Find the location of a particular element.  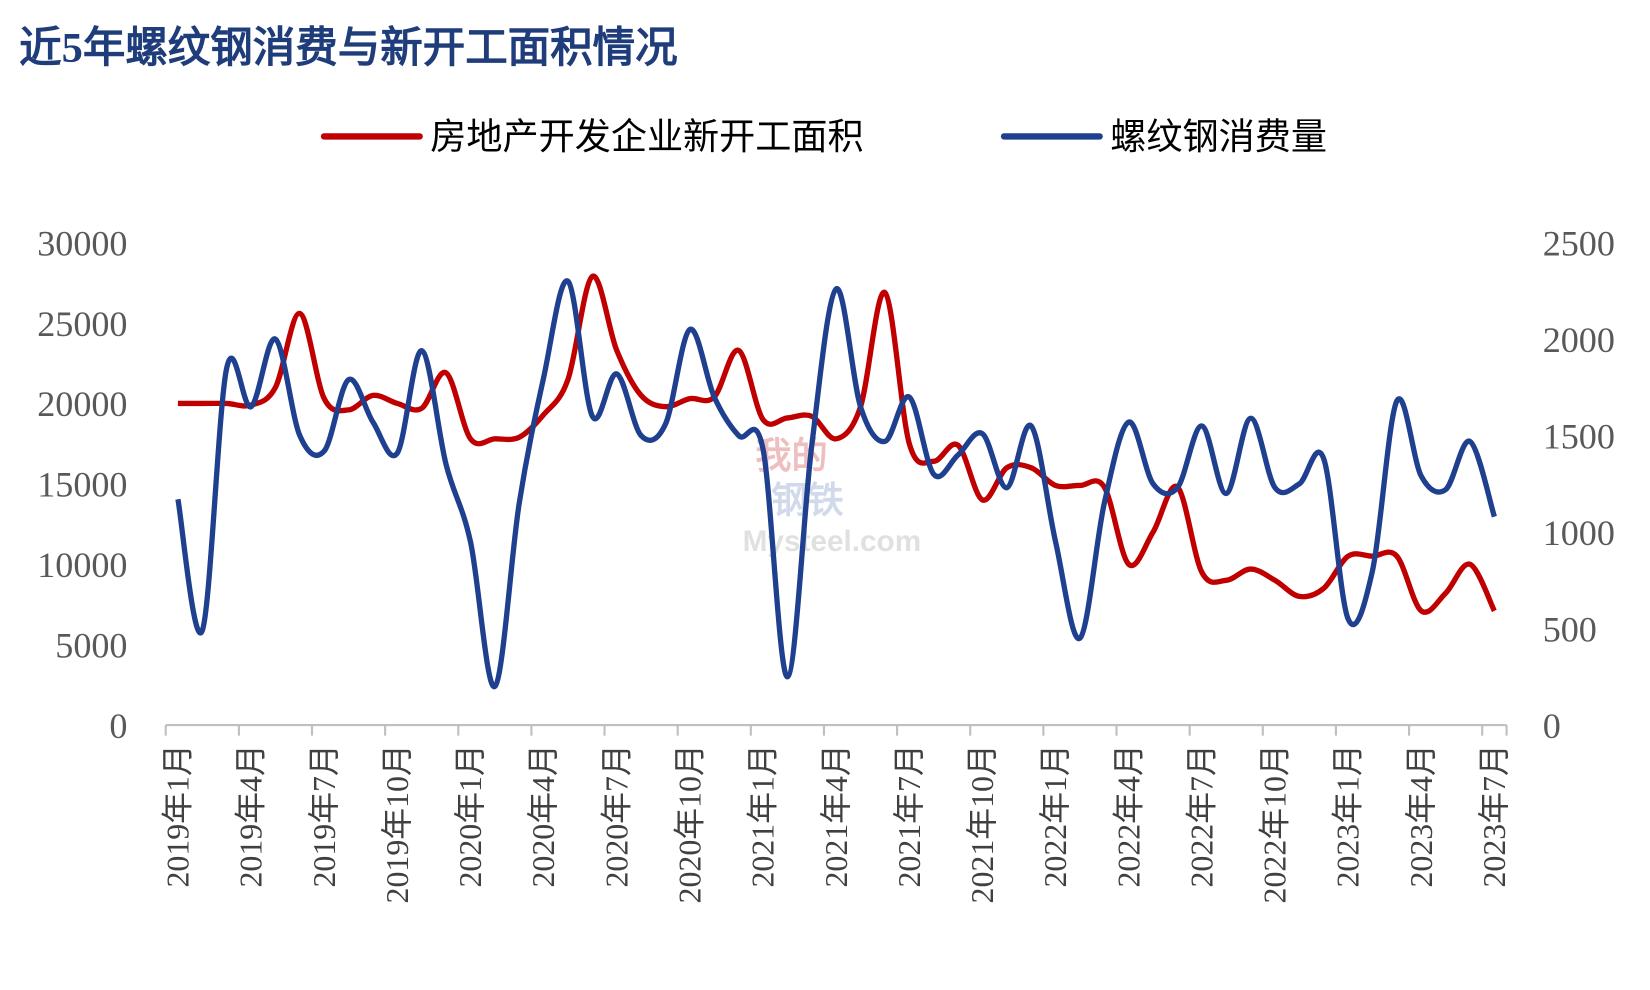

legend-label: 螺纹钢消费量 is located at coordinates (1218, 137).